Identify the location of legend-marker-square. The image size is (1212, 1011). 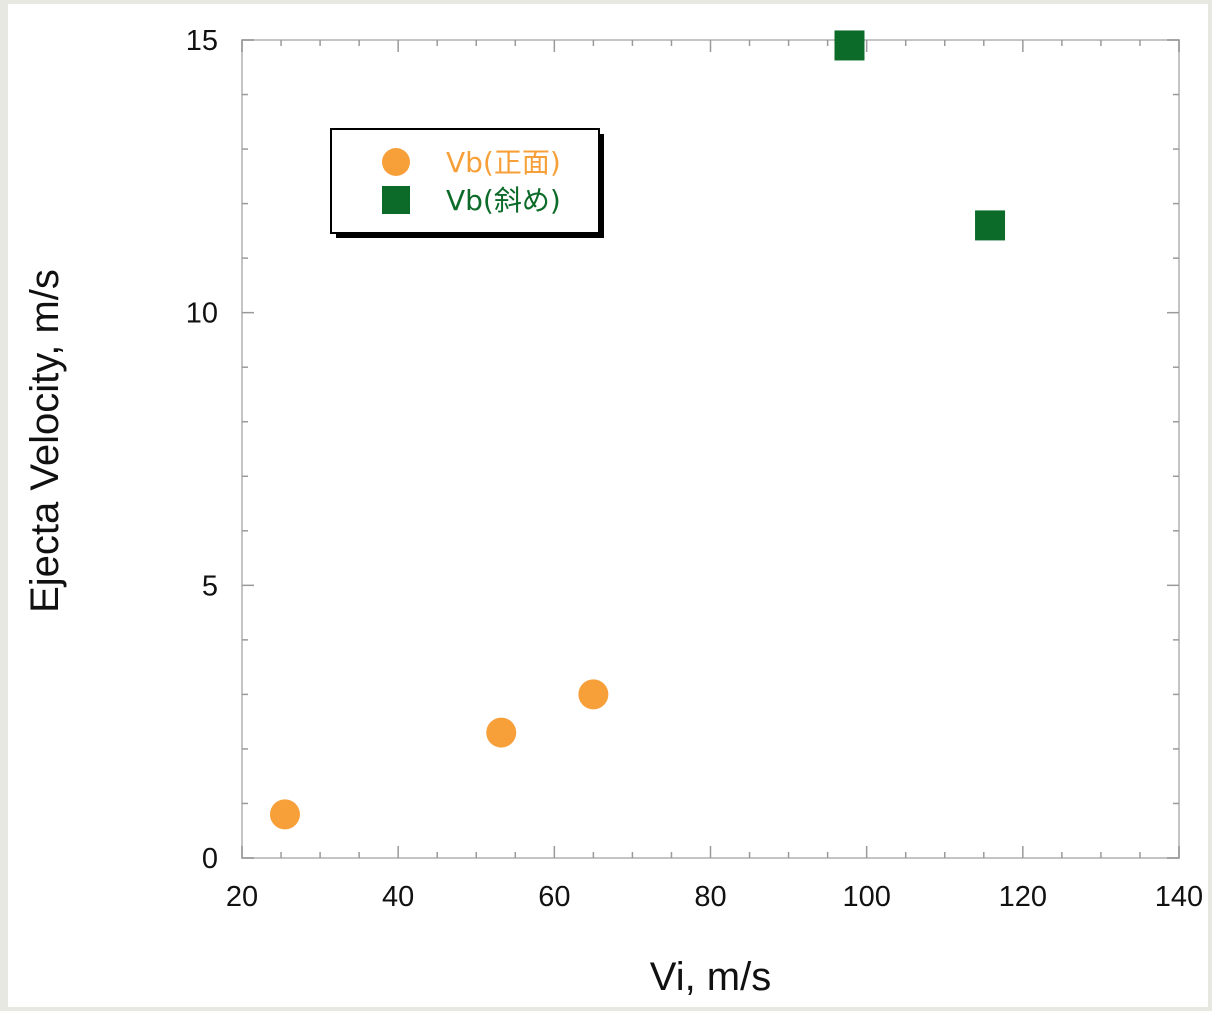
(396, 200).